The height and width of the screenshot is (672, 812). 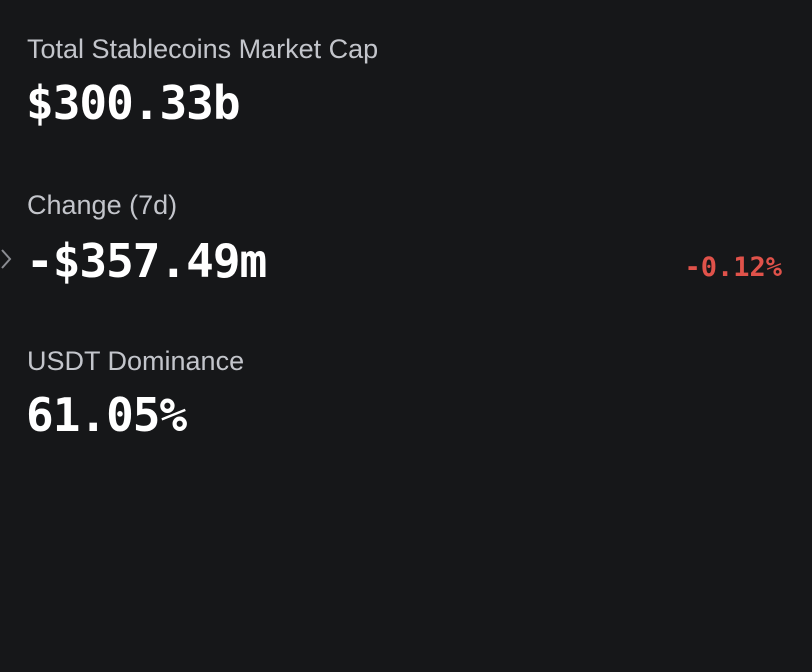 What do you see at coordinates (733, 267) in the screenshot?
I see `stat-change: -0.12%` at bounding box center [733, 267].